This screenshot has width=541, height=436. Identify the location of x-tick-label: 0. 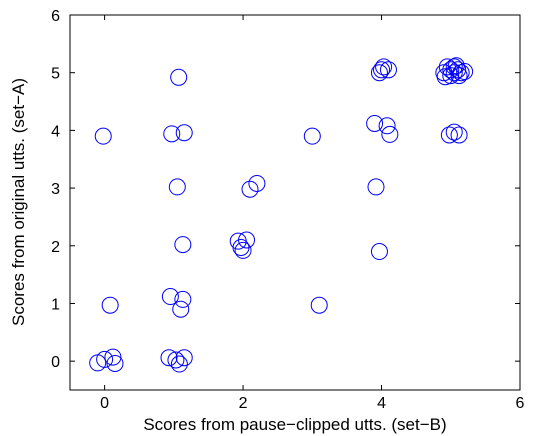
(104, 403).